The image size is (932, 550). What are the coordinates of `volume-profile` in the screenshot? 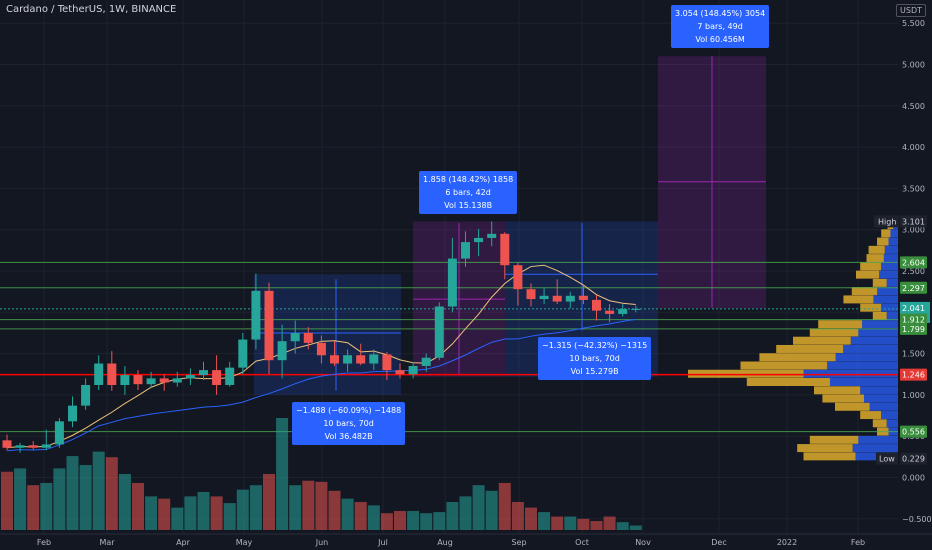 It's located at (793, 341).